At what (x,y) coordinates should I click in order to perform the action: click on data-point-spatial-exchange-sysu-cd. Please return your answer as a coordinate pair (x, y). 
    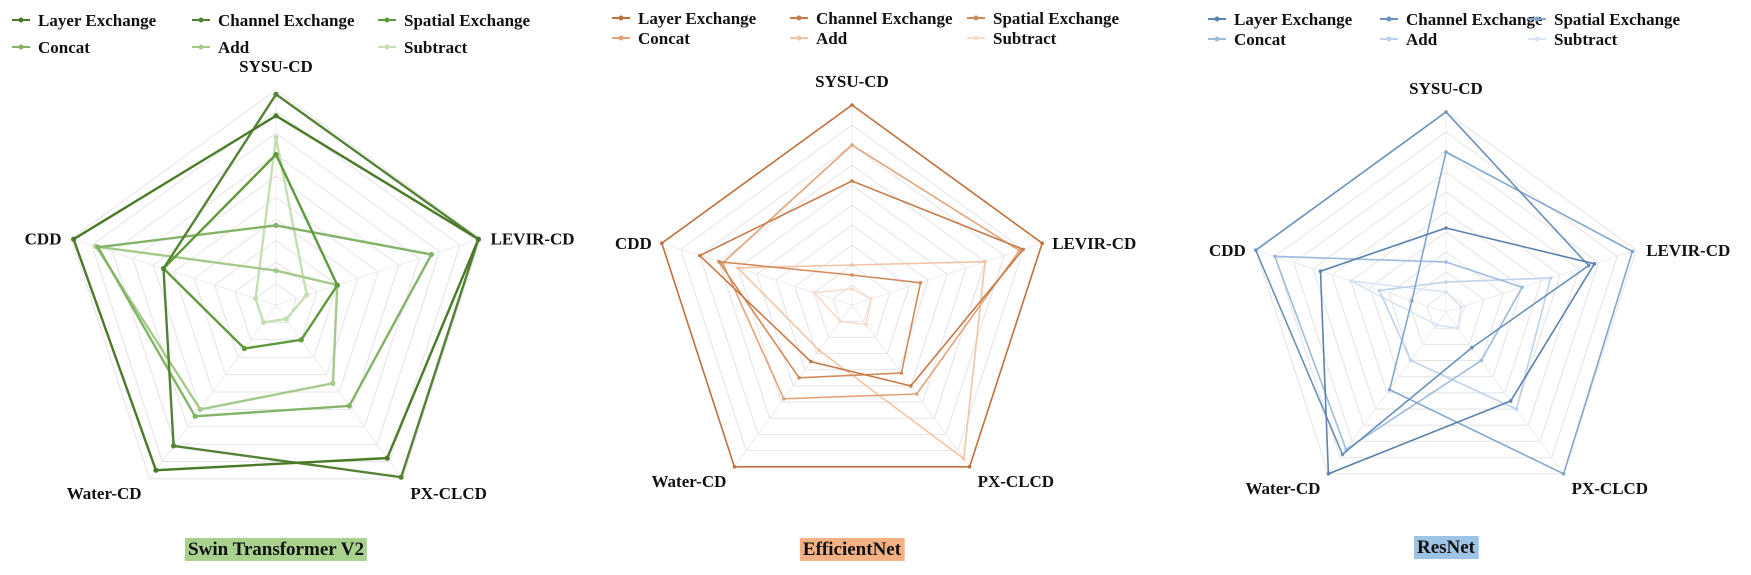
    Looking at the image, I should click on (852, 275).